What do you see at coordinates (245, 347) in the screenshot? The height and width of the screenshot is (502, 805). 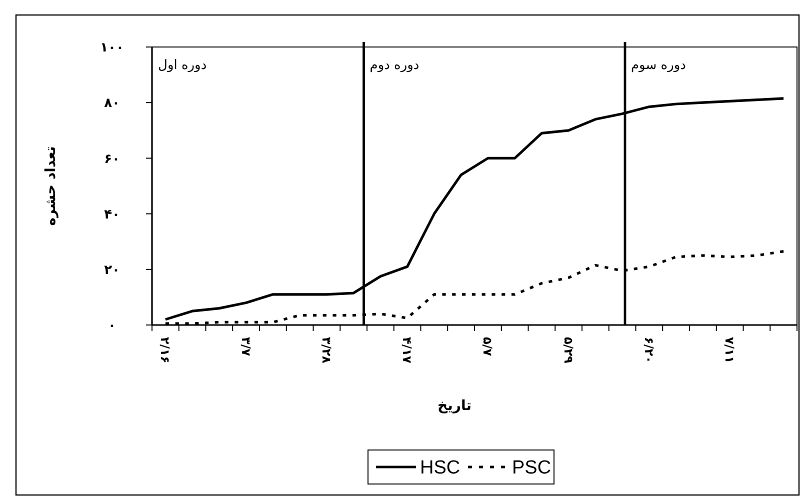 I see `x-tick-label: ۳/۷` at bounding box center [245, 347].